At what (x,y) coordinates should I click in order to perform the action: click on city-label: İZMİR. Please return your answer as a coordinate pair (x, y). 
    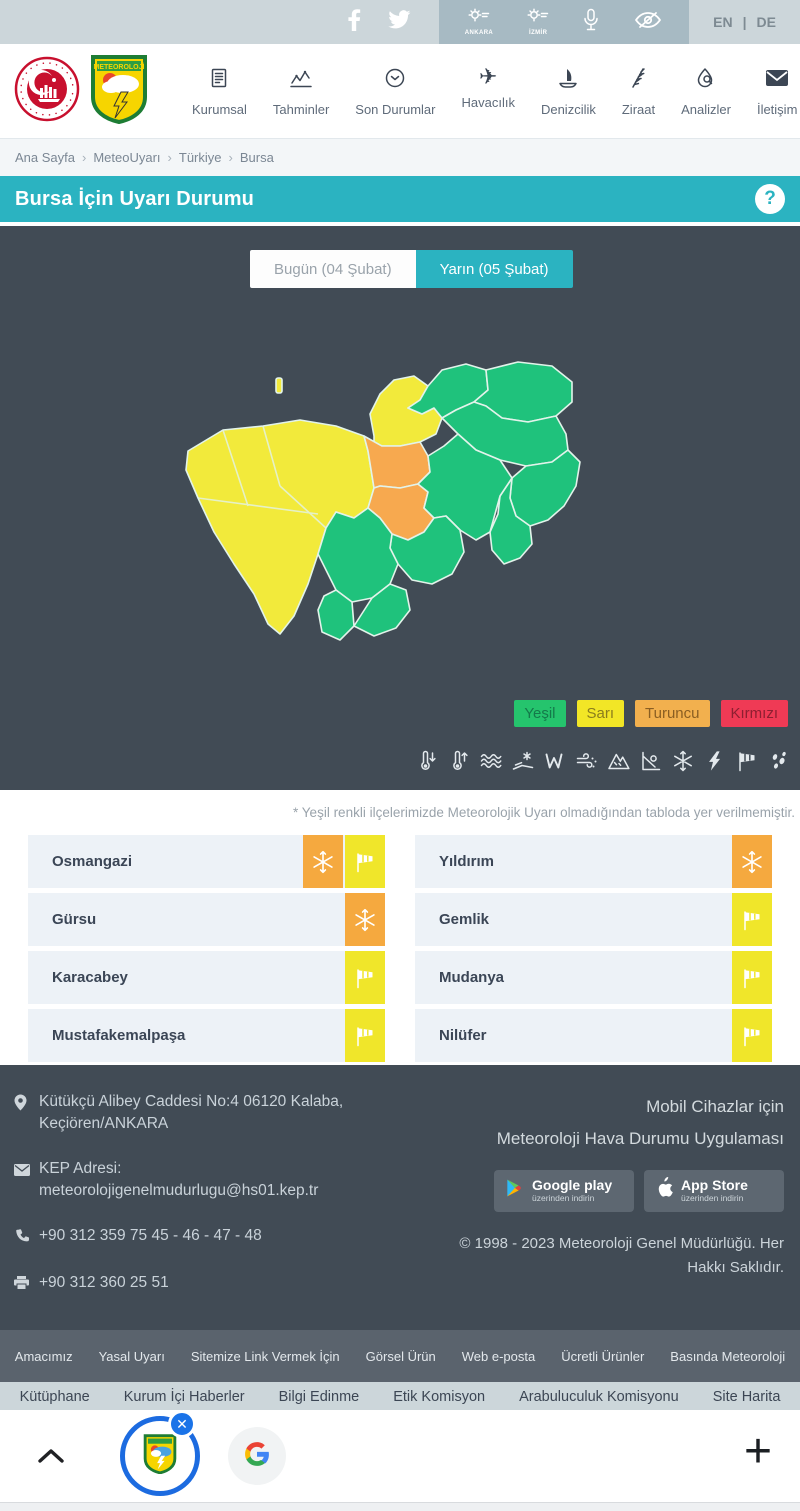
    Looking at the image, I should click on (538, 33).